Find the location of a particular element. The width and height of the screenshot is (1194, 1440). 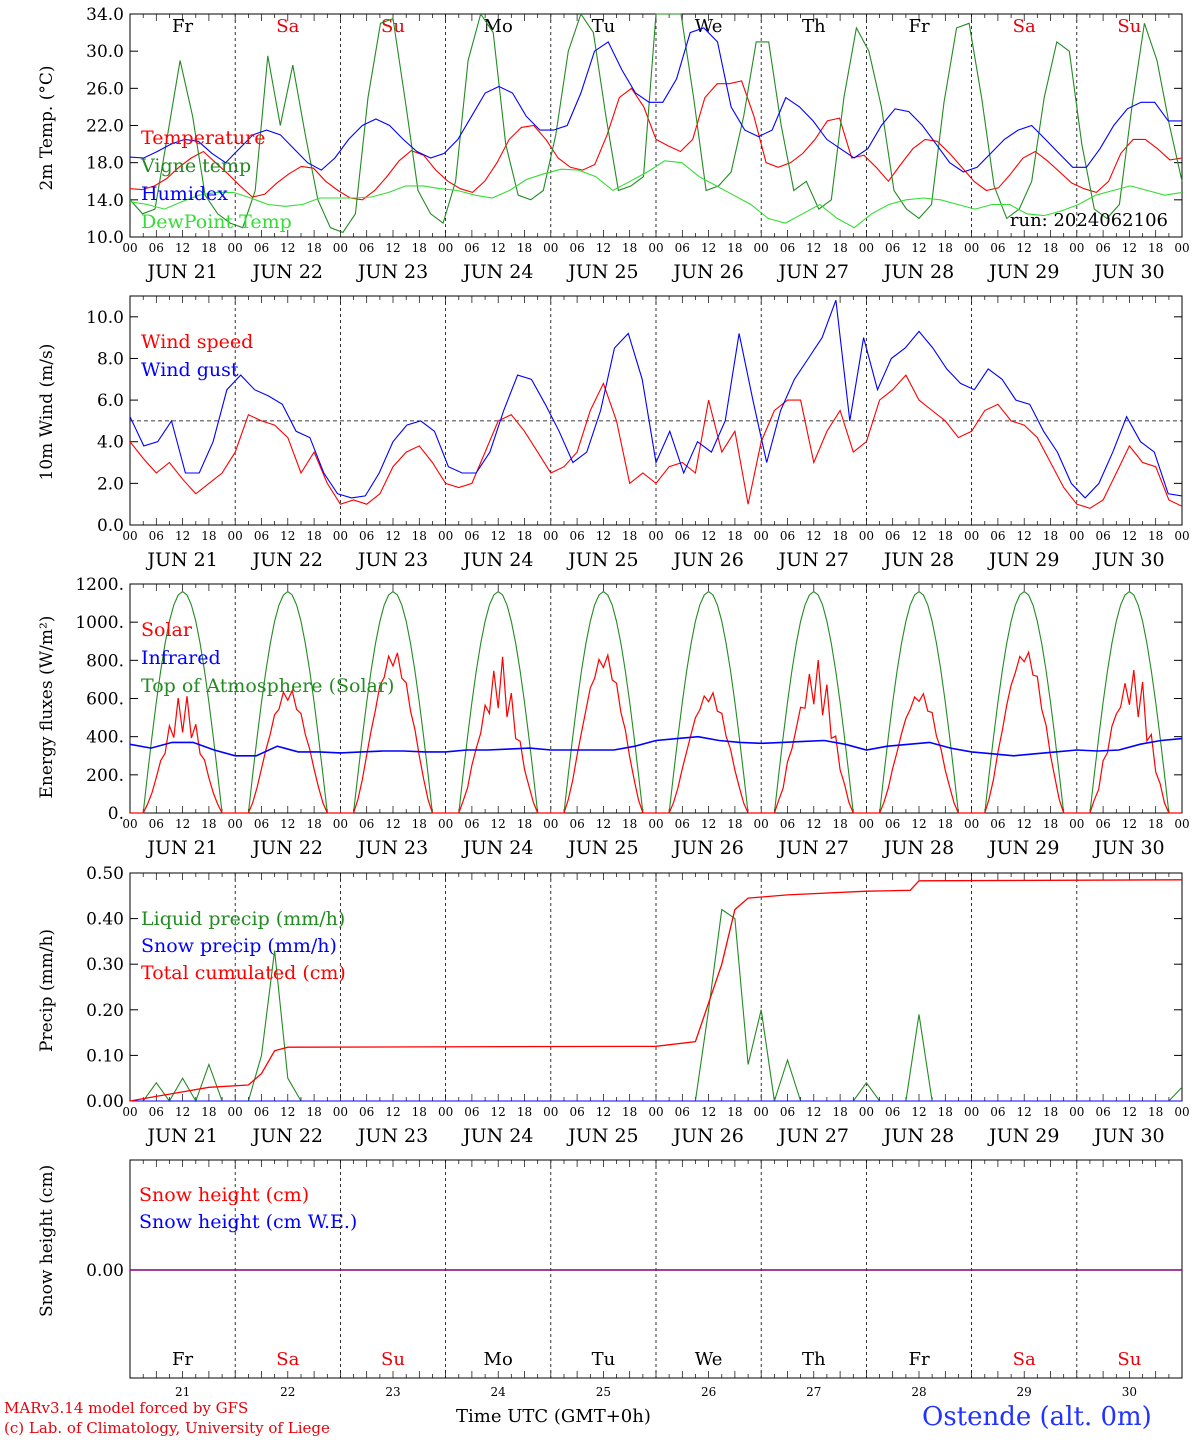

legend-snow-height-cm-w-e: Snow height (cm W.E.) is located at coordinates (248, 1222).